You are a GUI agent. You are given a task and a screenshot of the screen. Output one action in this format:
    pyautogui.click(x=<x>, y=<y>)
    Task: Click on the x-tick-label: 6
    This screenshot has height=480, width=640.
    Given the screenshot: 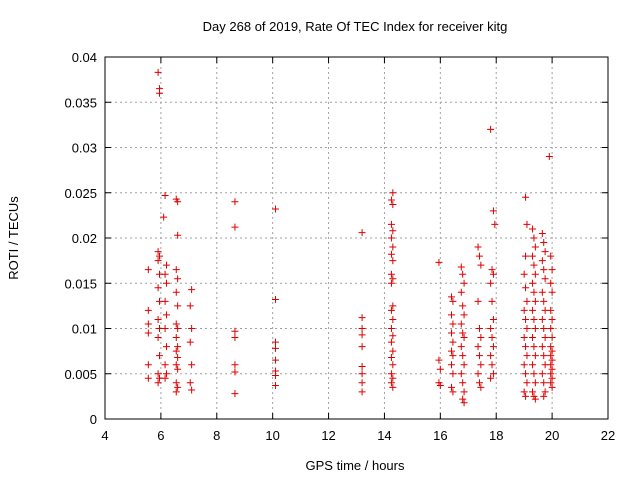 What is the action you would take?
    pyautogui.click(x=160, y=435)
    